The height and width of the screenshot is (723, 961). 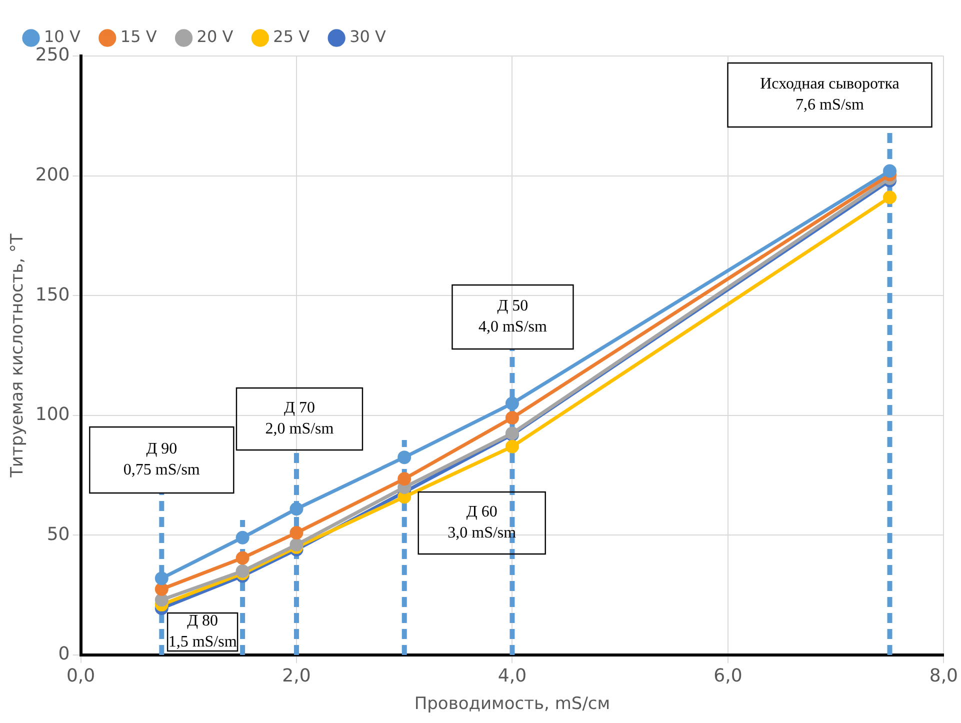 I want to click on y-tick-label: 0, so click(x=64, y=654).